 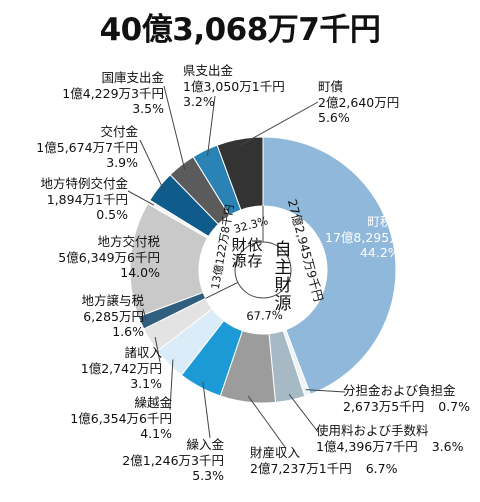 I want to click on slice-percent: 1.6%, so click(x=128, y=331).